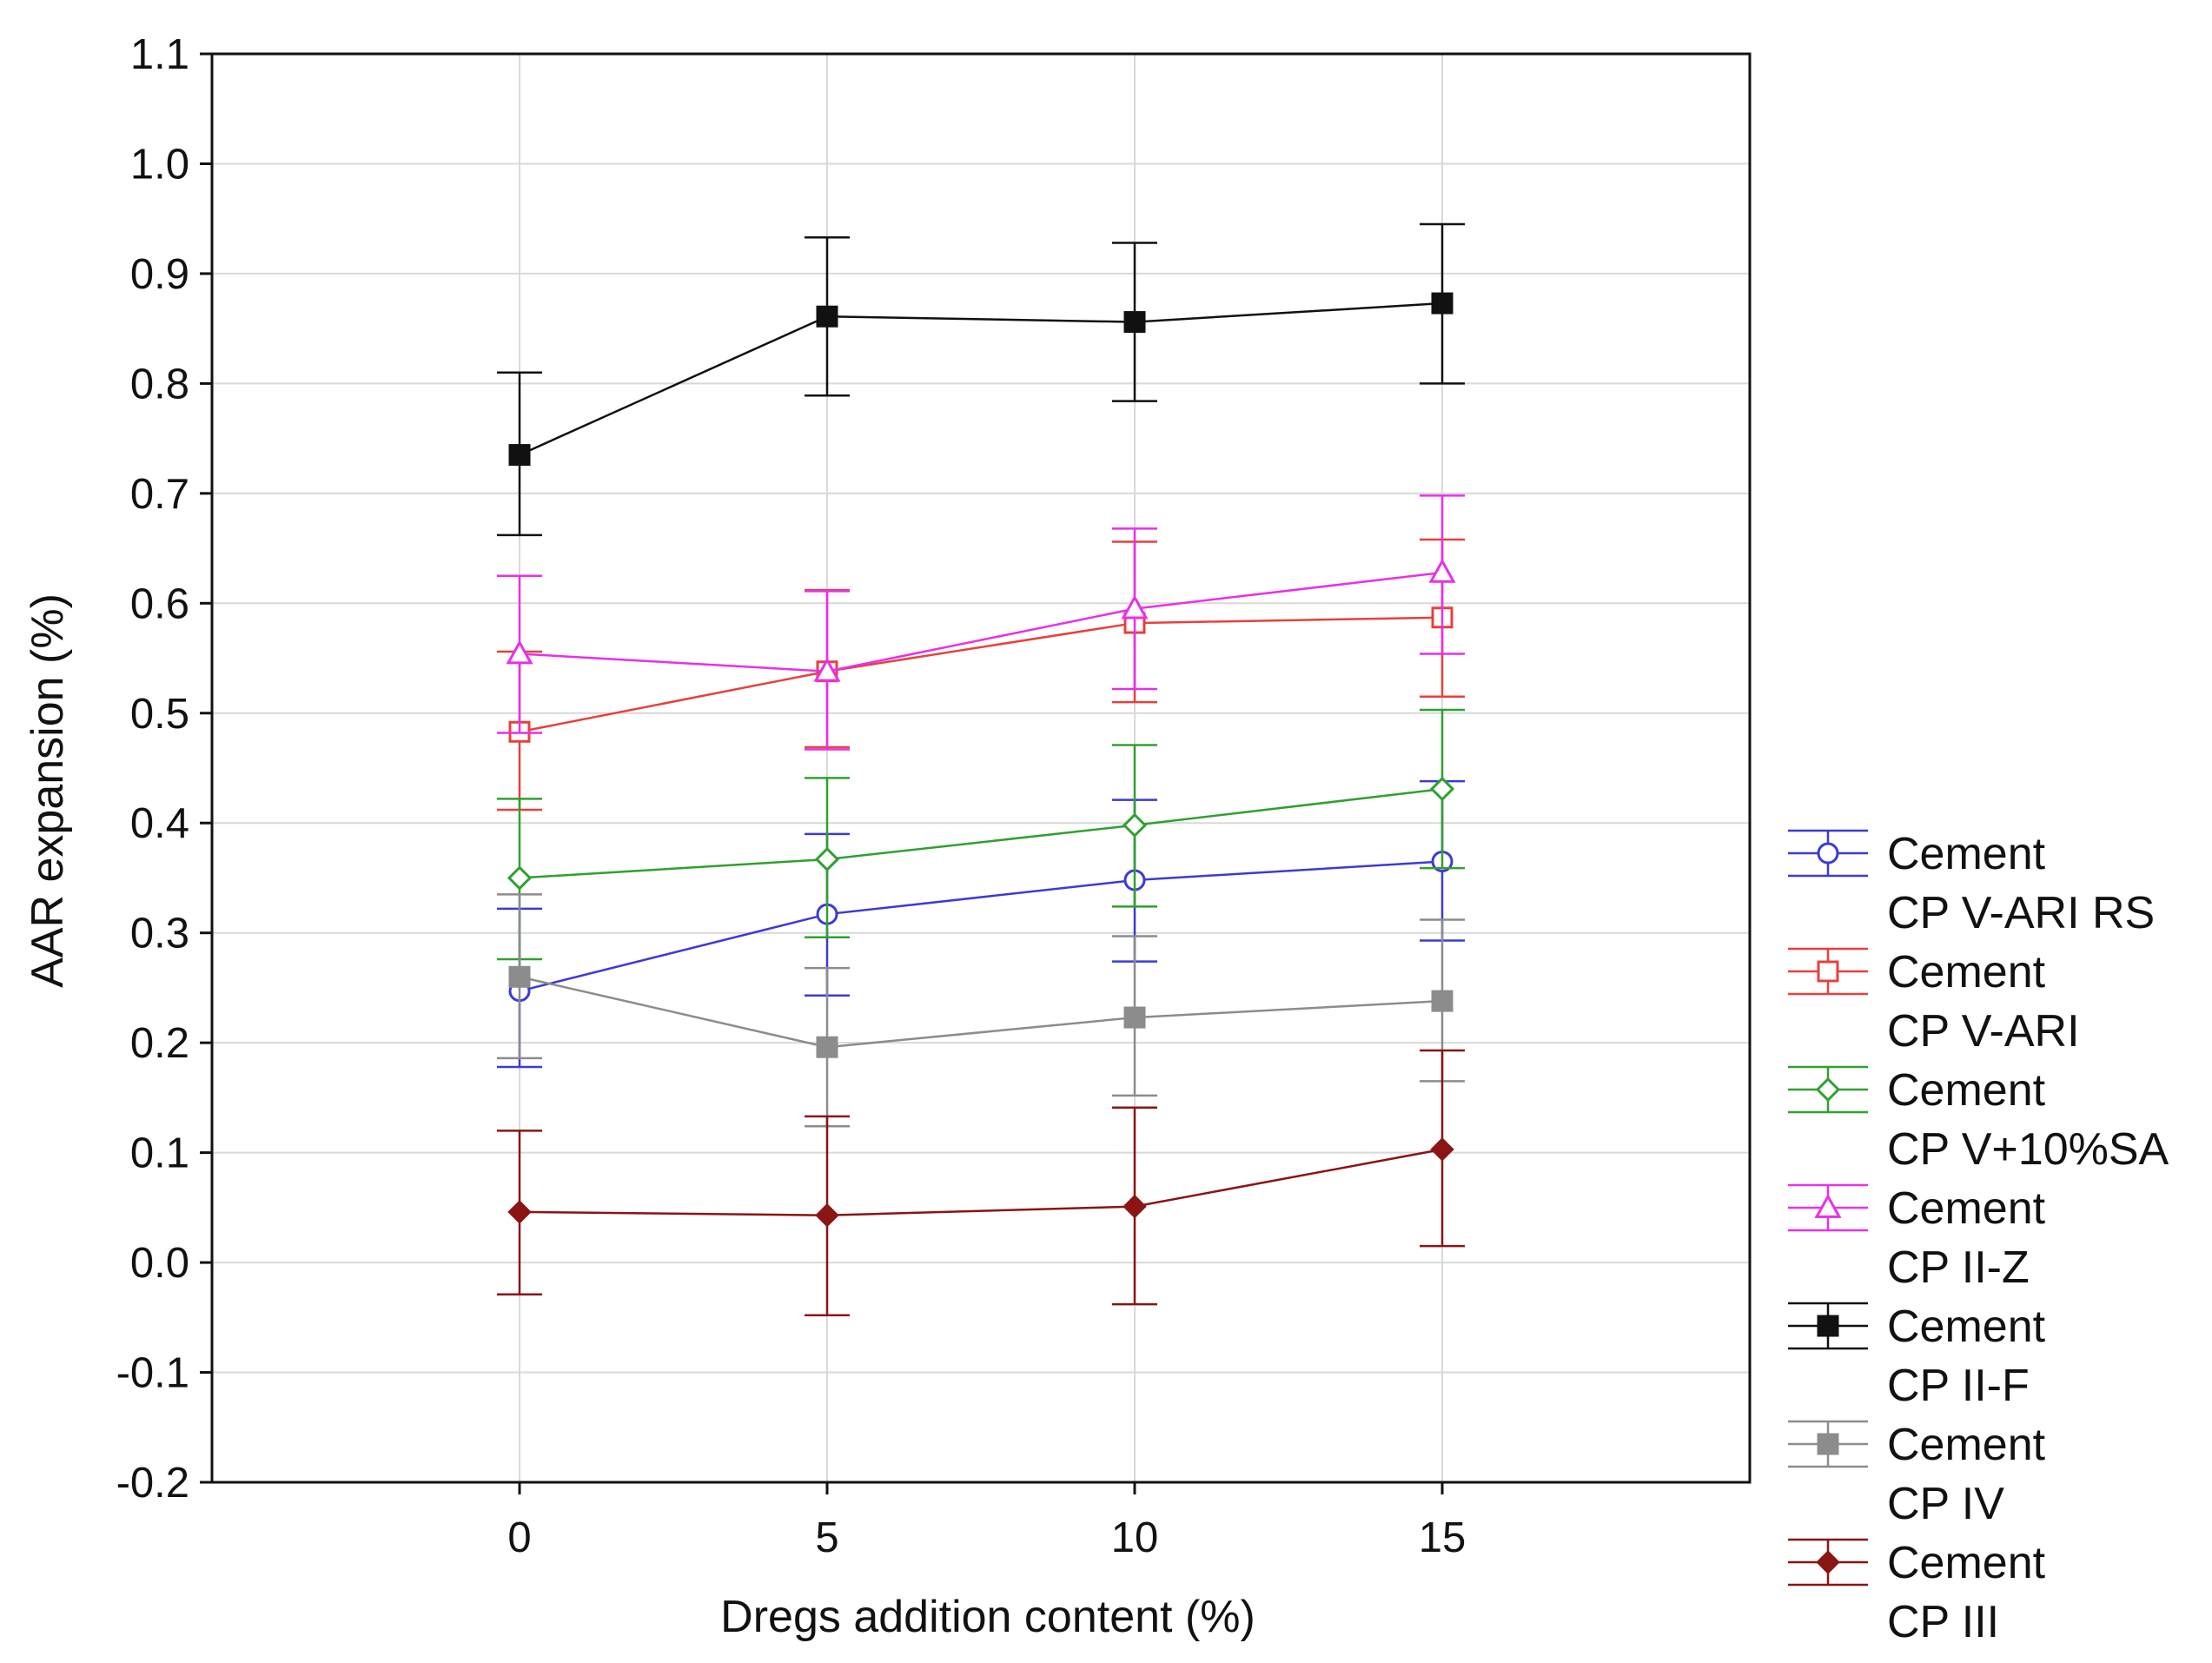 Image resolution: width=2212 pixels, height=1663 pixels. Describe the element at coordinates (159, 494) in the screenshot. I see `y-tick-label: 0.7` at that location.